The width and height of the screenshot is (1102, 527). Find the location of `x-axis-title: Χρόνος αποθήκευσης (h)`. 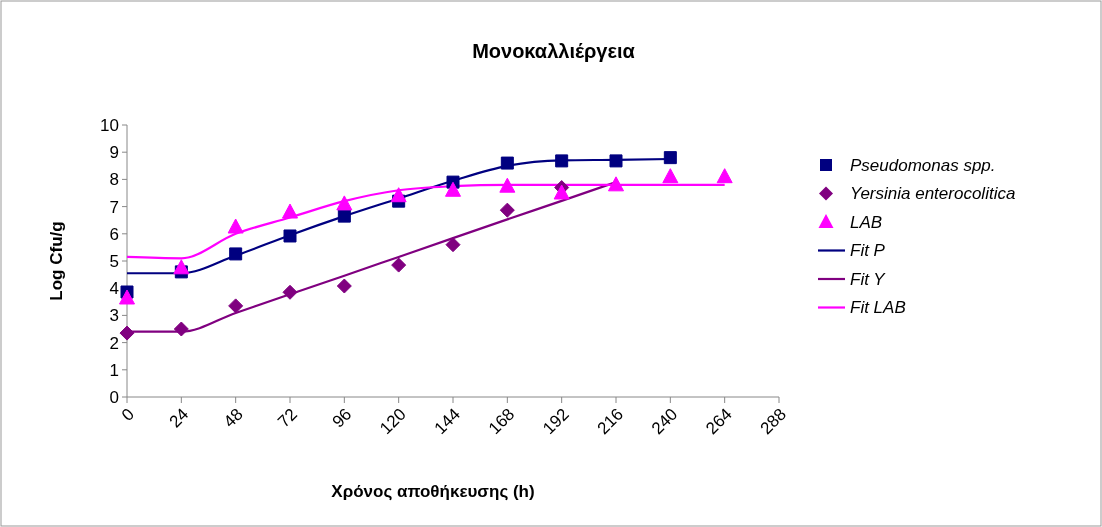

x-axis-title: Χρόνος αποθήκευσης (h) is located at coordinates (433, 491).